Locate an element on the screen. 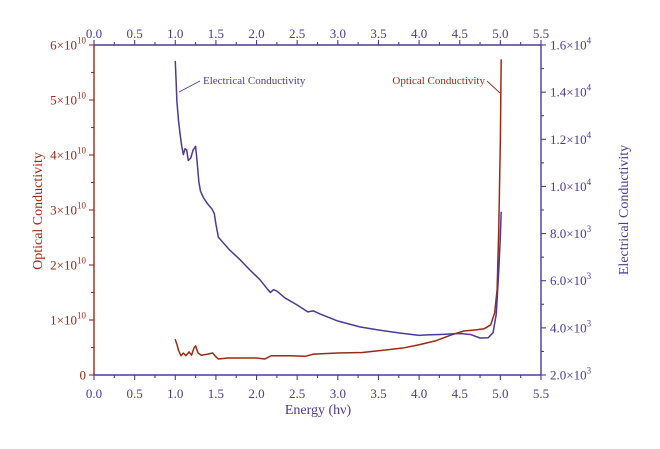 This screenshot has width=660, height=449. top-x-tick-label: 4.5 is located at coordinates (460, 33).